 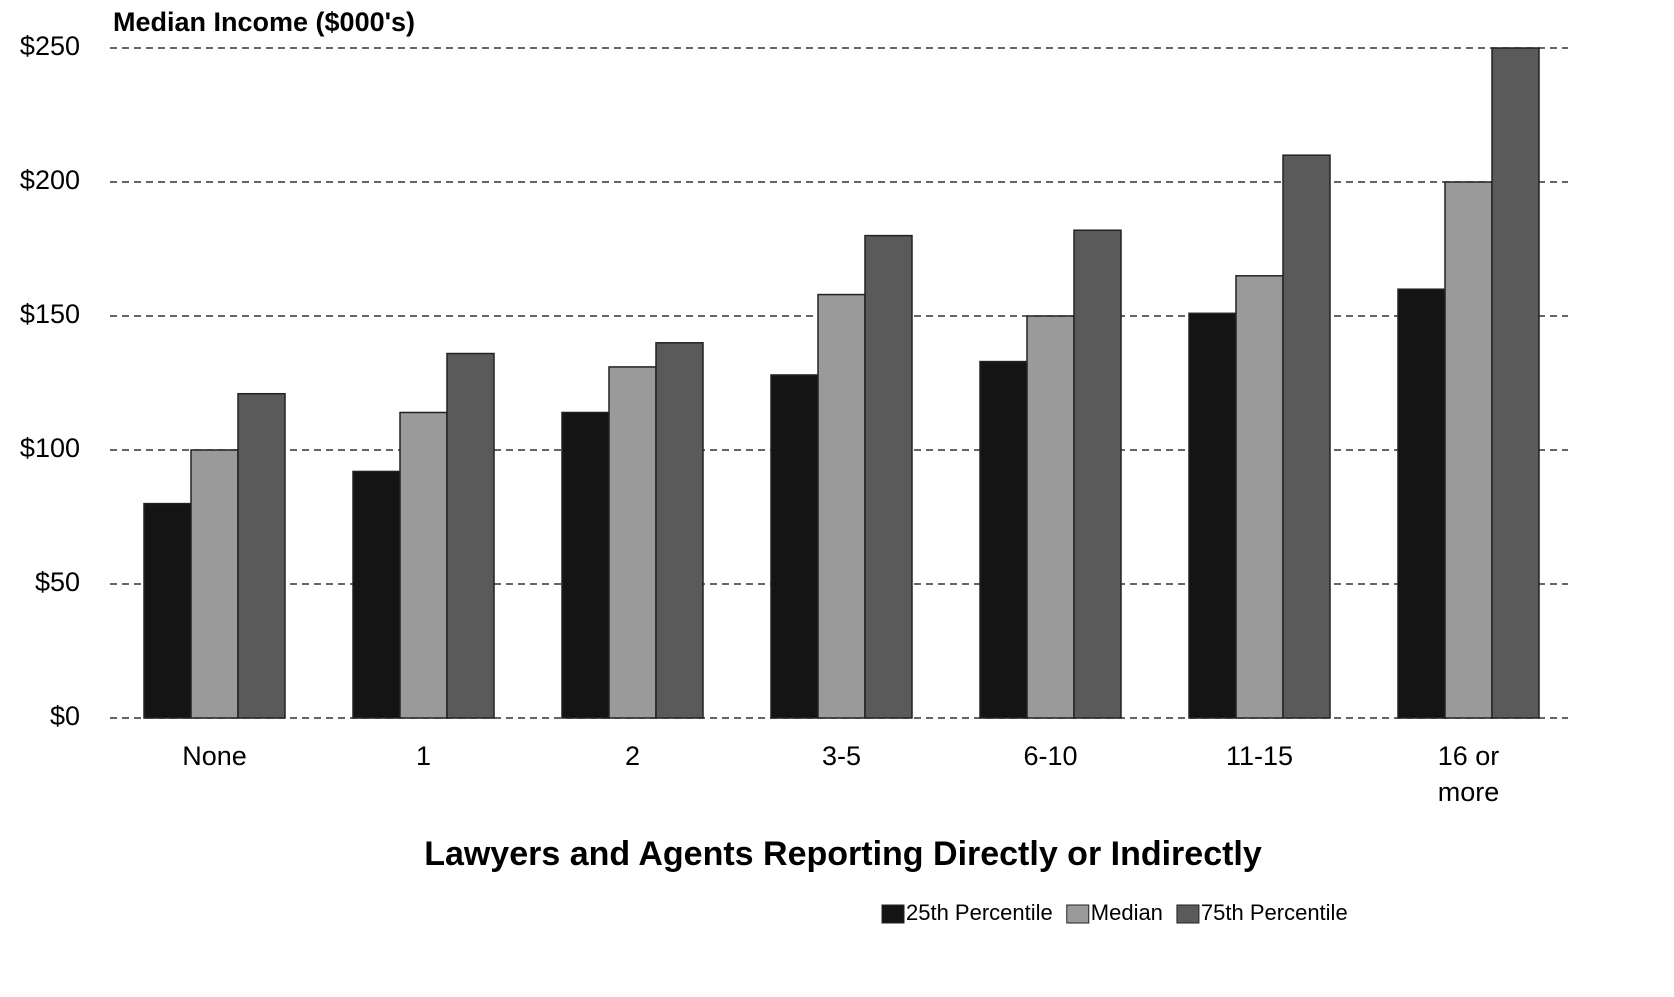 What do you see at coordinates (1468, 774) in the screenshot?
I see `x-tick-label: 16 or more` at bounding box center [1468, 774].